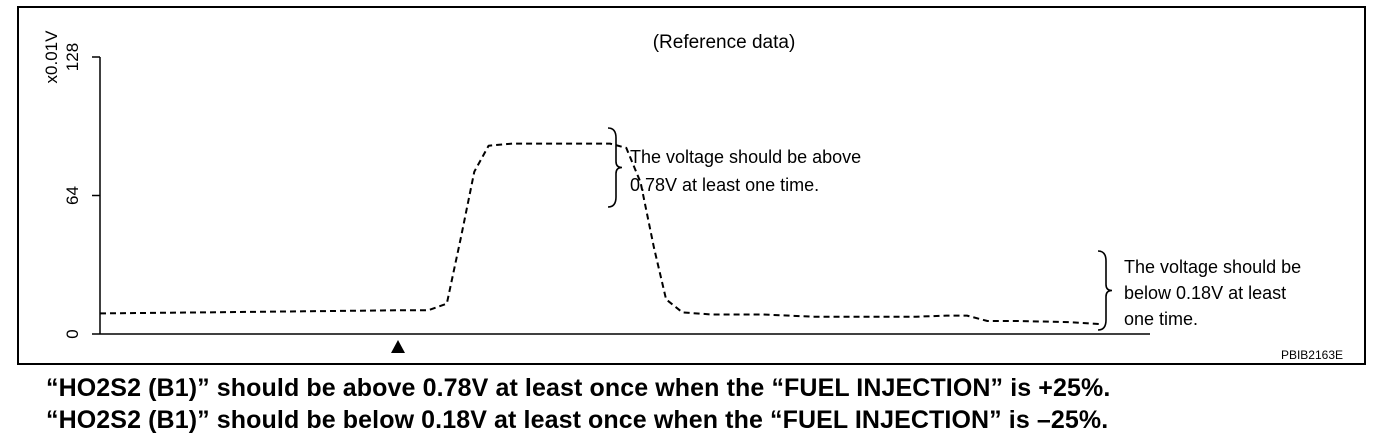 The height and width of the screenshot is (442, 1392). I want to click on y-tick-label: 0, so click(72, 333).